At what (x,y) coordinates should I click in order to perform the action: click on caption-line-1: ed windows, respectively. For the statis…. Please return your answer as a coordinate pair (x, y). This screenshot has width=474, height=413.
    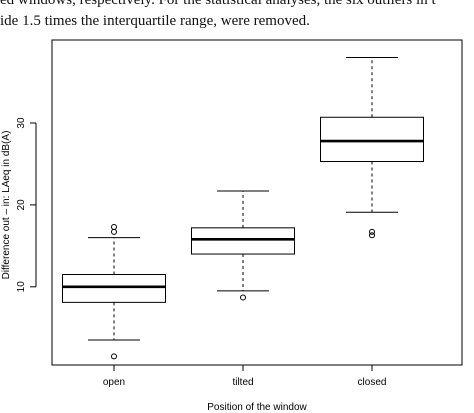
    Looking at the image, I should click on (218, 4).